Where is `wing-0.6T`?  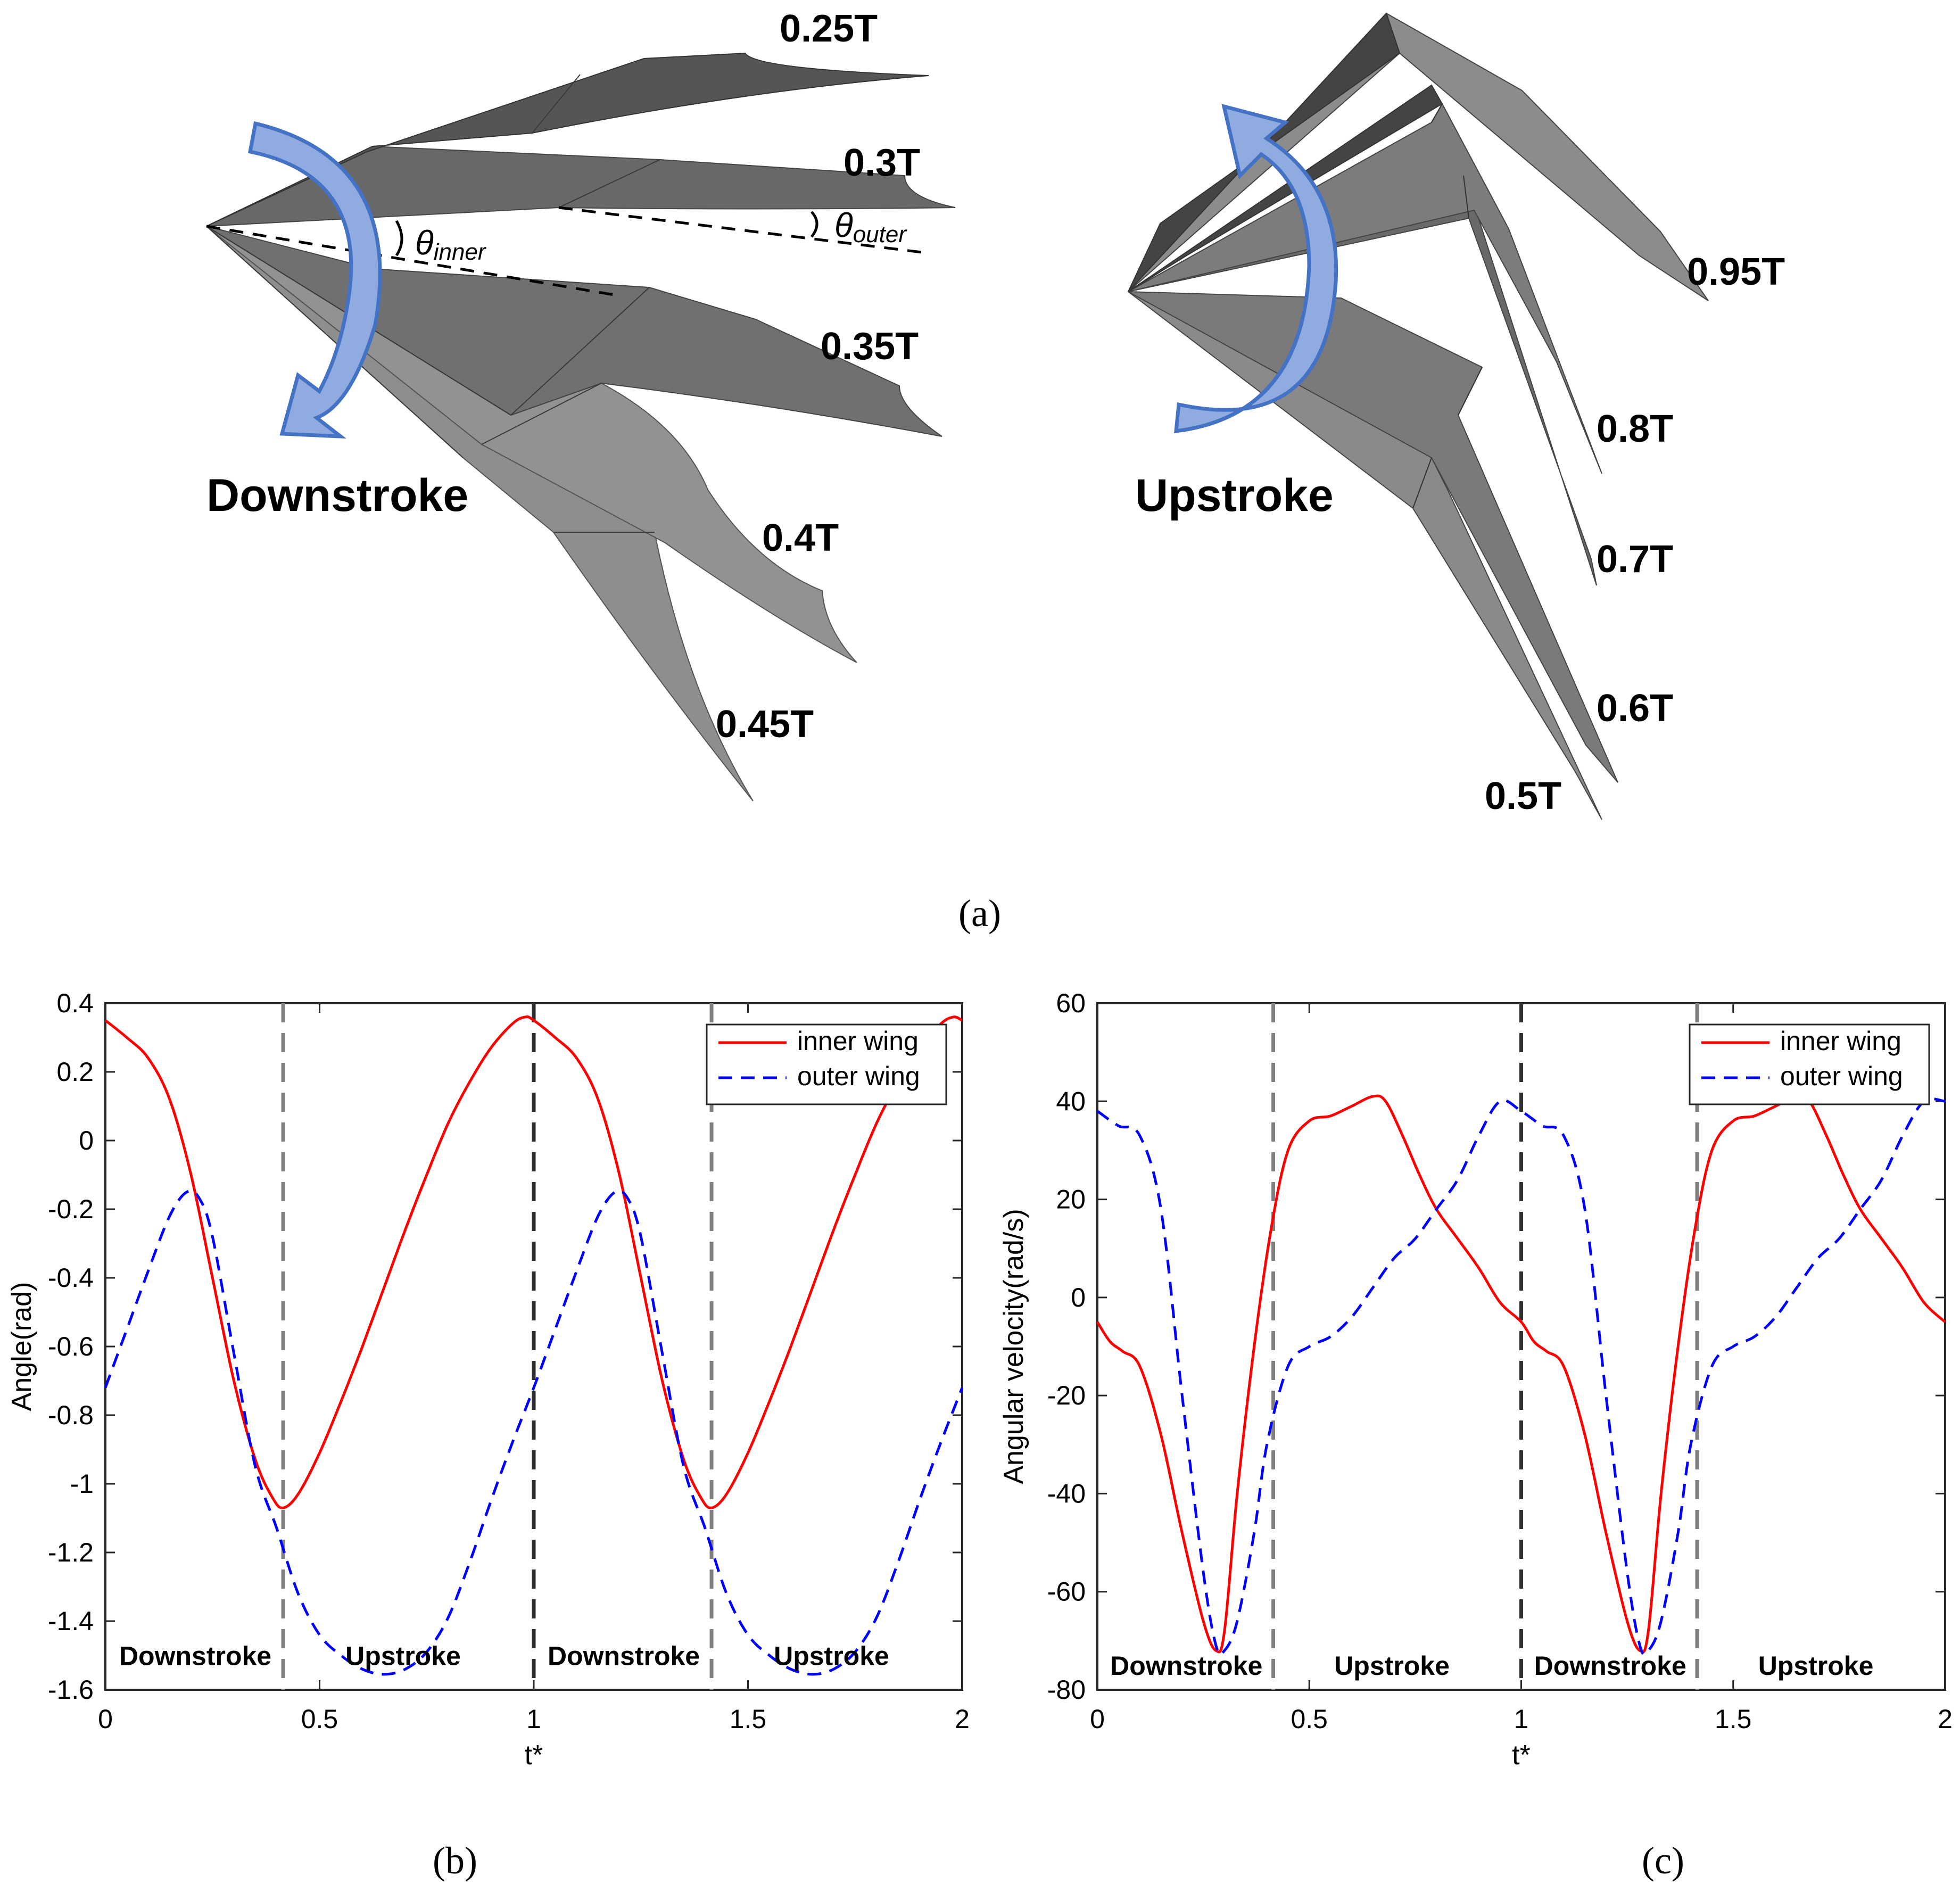 wing-0.6T is located at coordinates (1373, 537).